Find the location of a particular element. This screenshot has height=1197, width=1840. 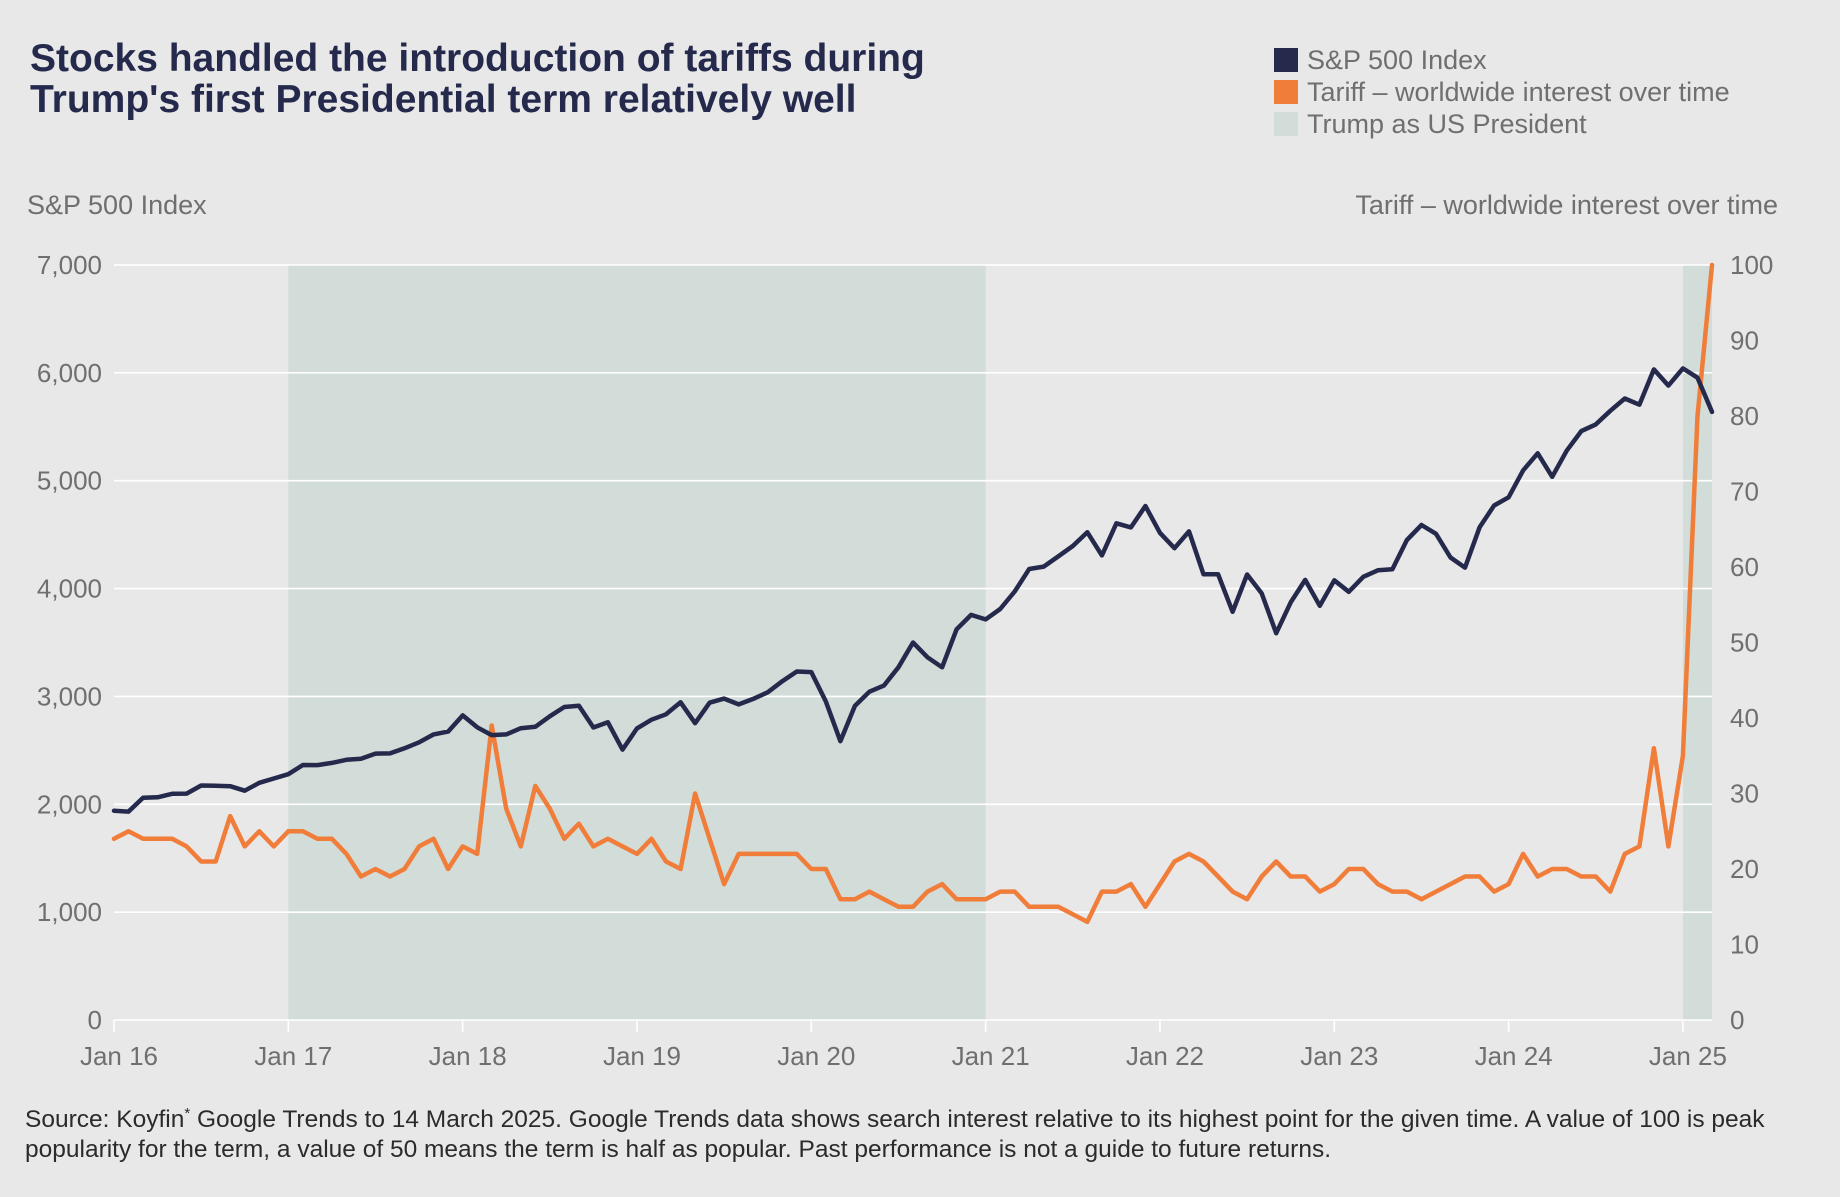

legend-item-sp500: S&P 500 Index is located at coordinates (1502, 60).